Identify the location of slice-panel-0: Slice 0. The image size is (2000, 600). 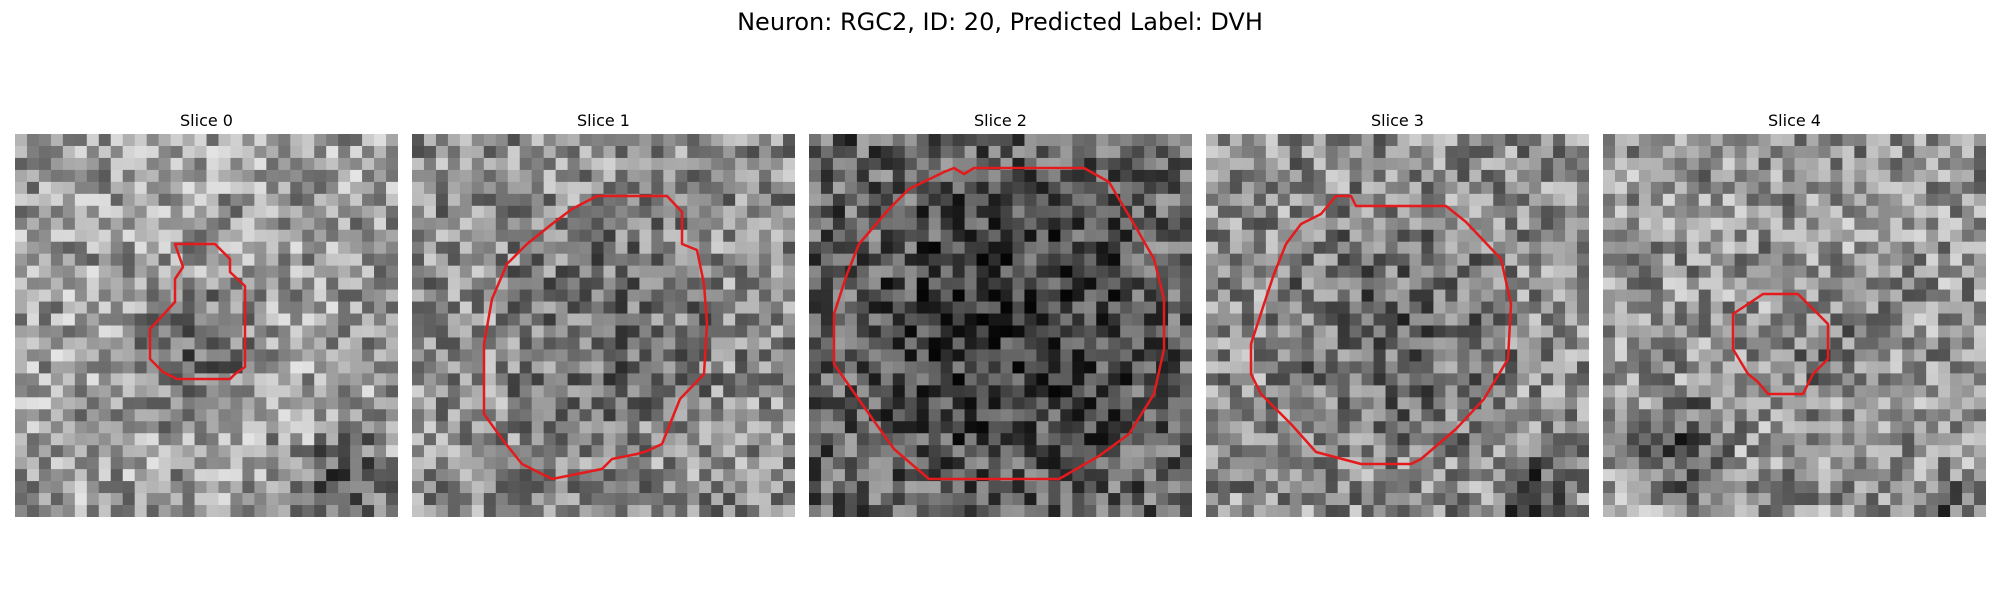
(206, 312).